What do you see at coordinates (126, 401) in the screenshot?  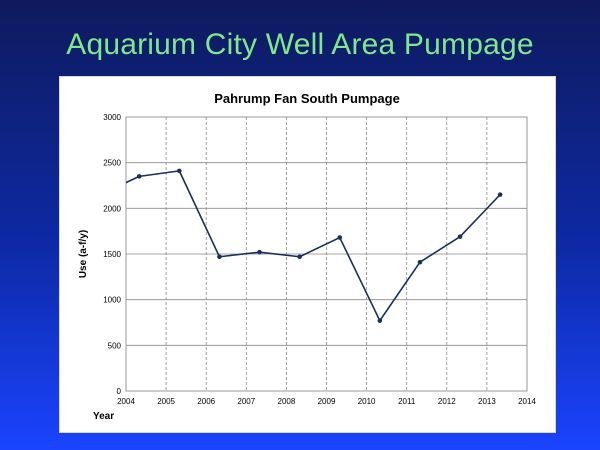 I see `x-tick-label: 2004` at bounding box center [126, 401].